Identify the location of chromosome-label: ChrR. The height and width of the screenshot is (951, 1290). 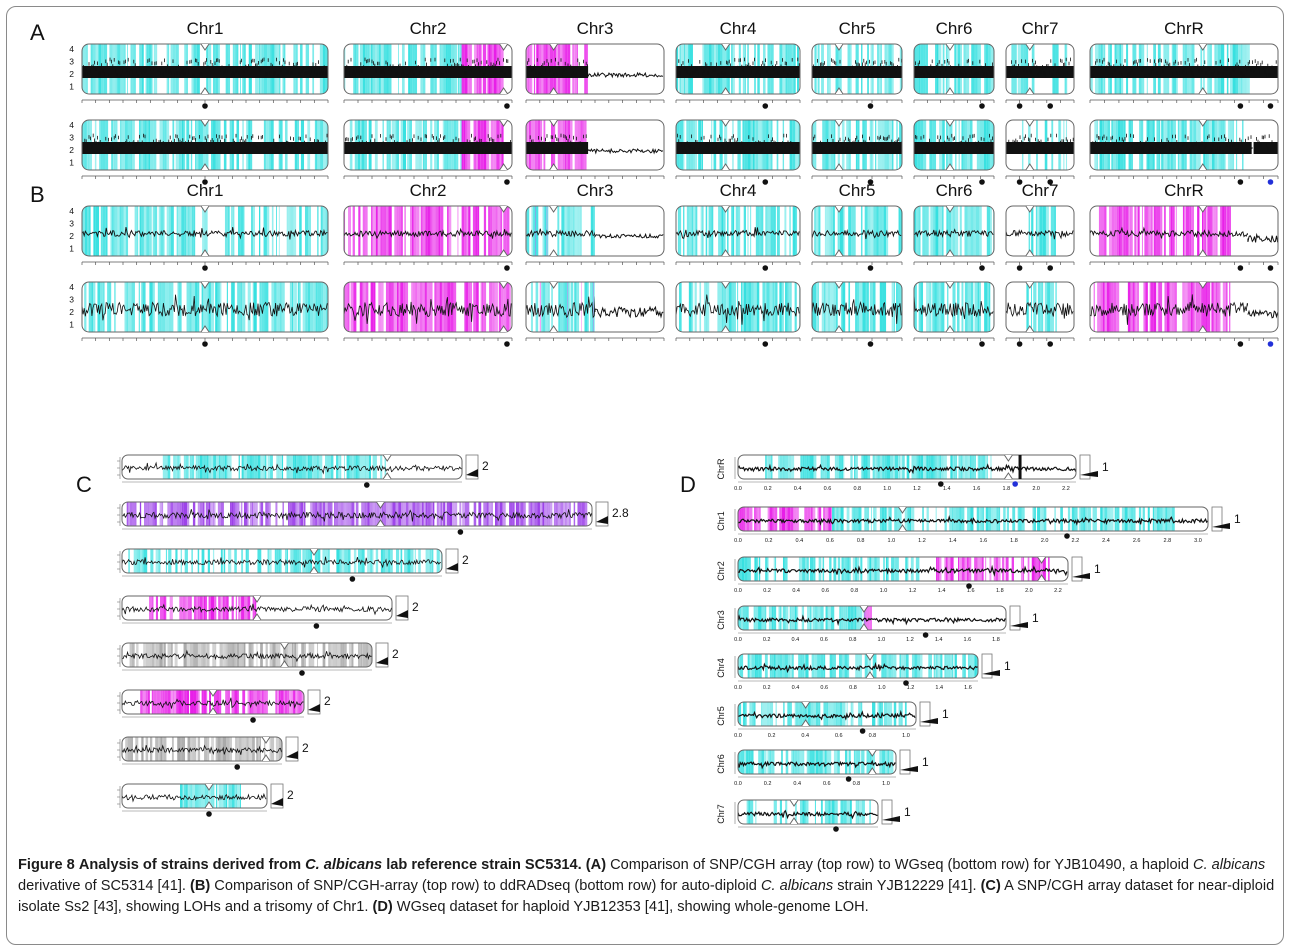
(721, 469).